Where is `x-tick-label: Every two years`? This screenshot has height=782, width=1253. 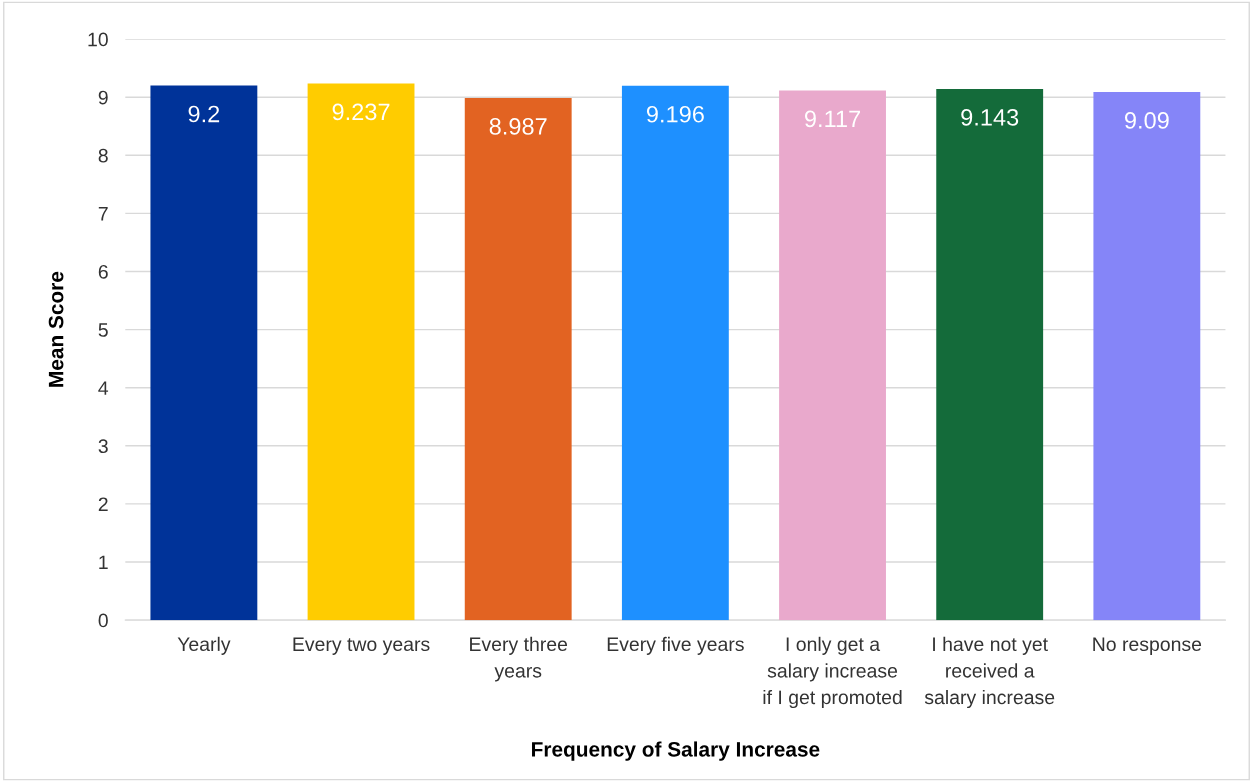 x-tick-label: Every two years is located at coordinates (361, 646).